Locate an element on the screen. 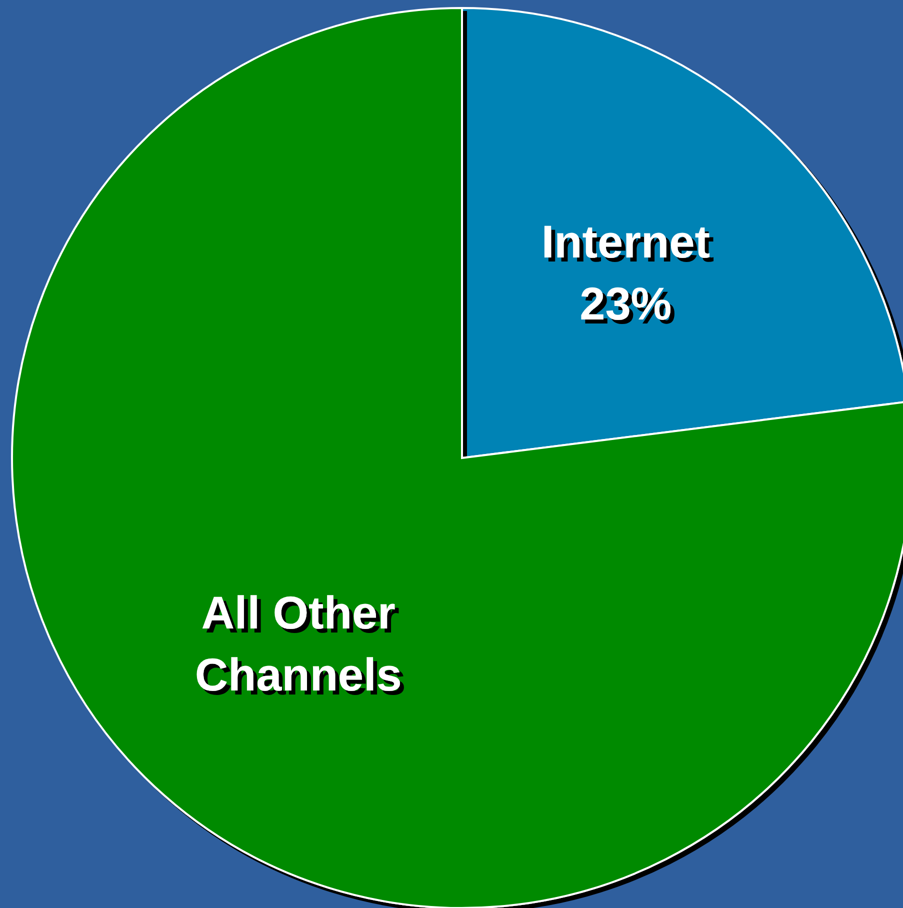 The height and width of the screenshot is (908, 903). slice-label: Internet is located at coordinates (625, 241).